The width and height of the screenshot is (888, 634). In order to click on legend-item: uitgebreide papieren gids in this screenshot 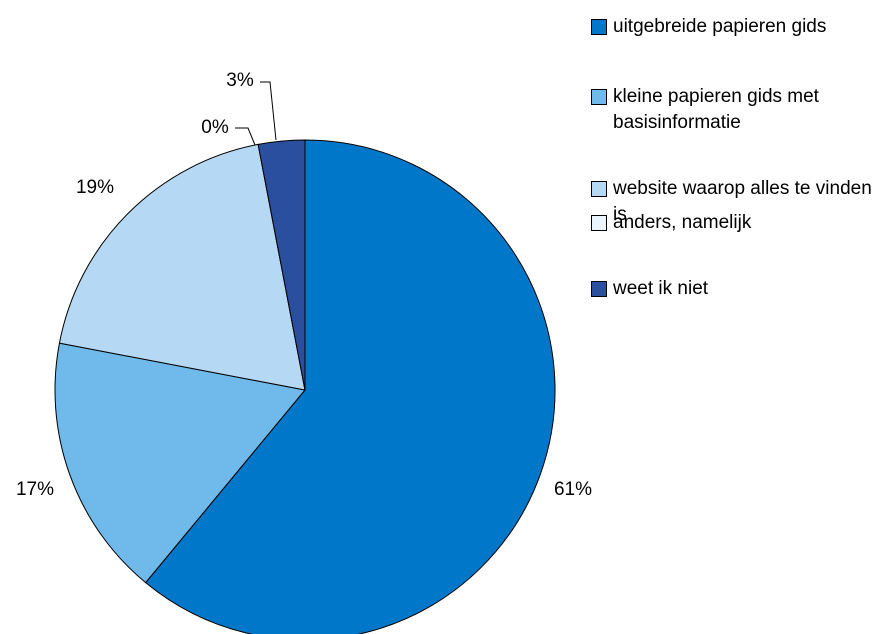, I will do `click(739, 27)`.